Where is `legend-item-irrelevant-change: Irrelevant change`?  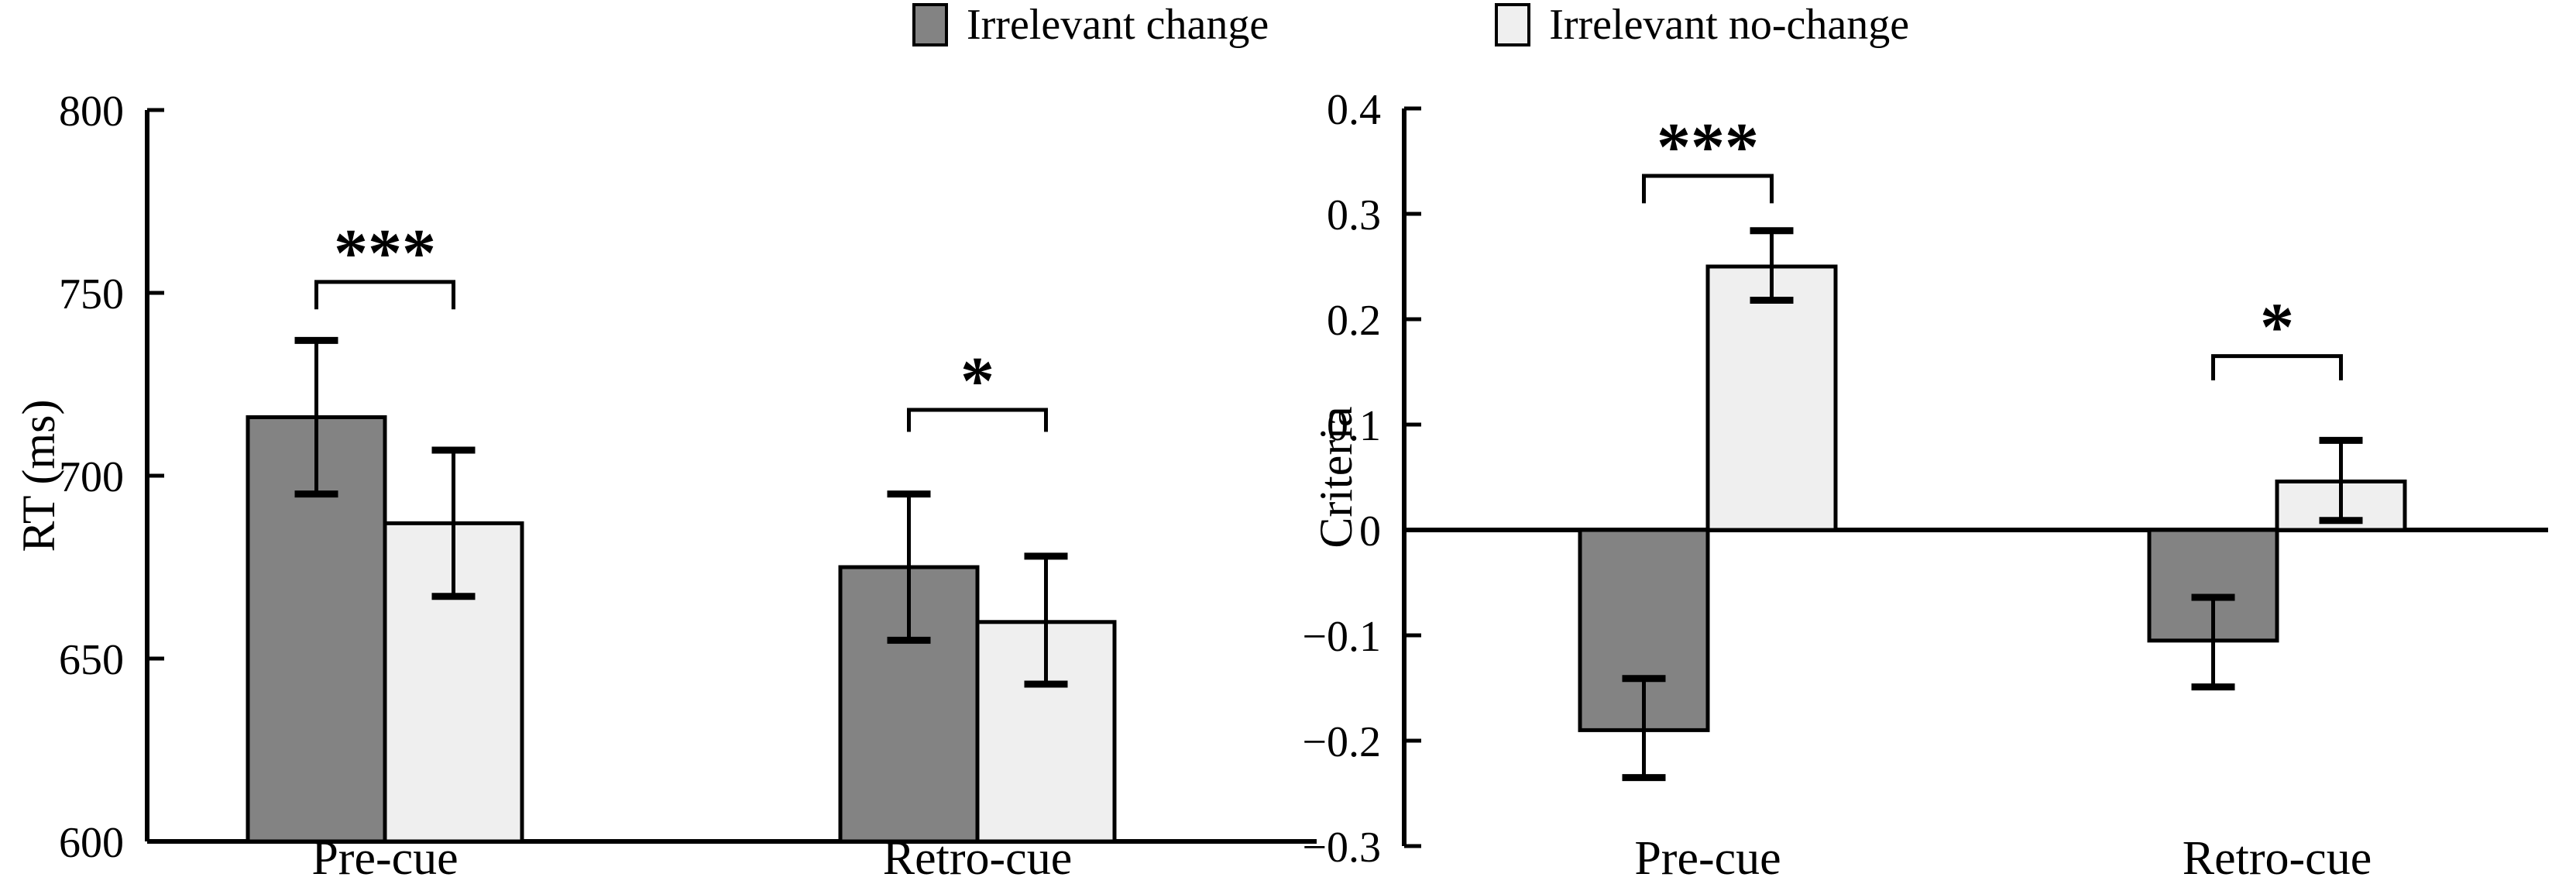 legend-item-irrelevant-change: Irrelevant change is located at coordinates (1090, 25).